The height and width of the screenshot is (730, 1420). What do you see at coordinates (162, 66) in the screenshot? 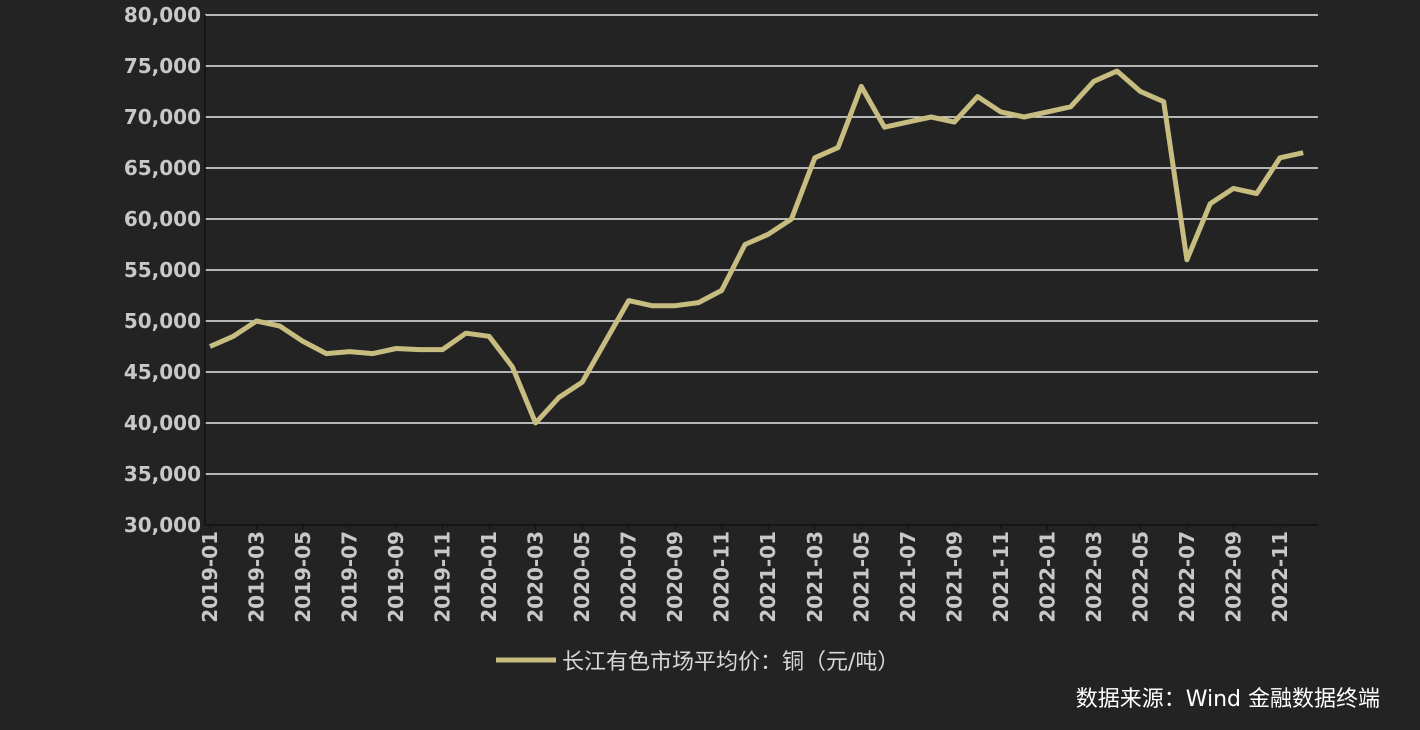
I see `y-tick-label: 75,000` at bounding box center [162, 66].